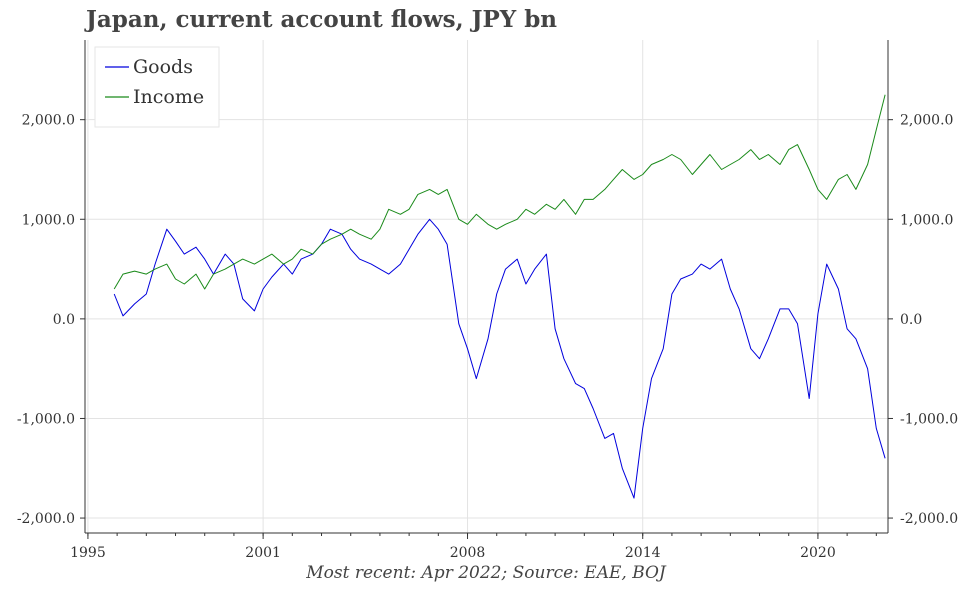  What do you see at coordinates (468, 552) in the screenshot?
I see `x-tick-label: 2008` at bounding box center [468, 552].